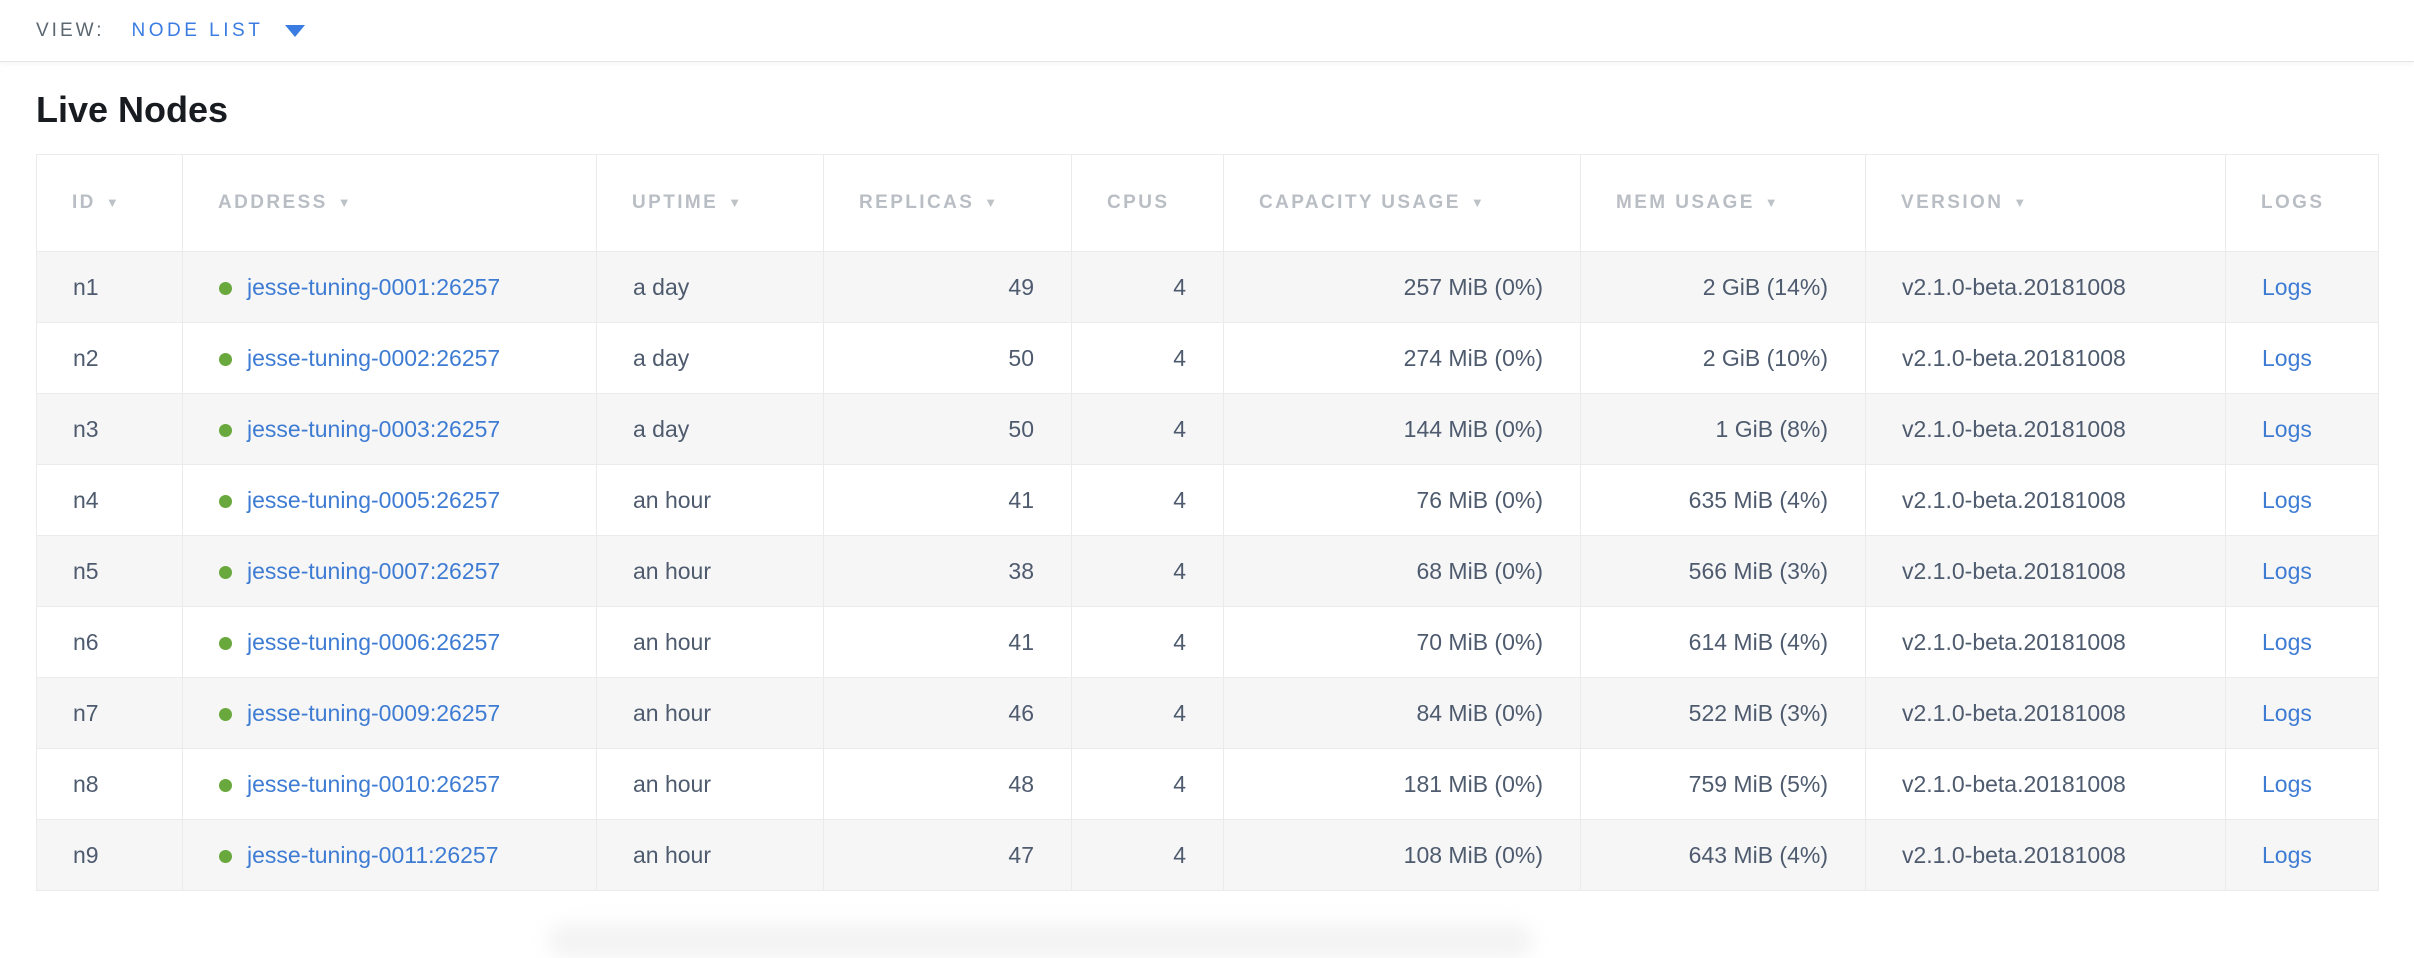  I want to click on column-header-version: VERSION ▼, so click(2045, 203).